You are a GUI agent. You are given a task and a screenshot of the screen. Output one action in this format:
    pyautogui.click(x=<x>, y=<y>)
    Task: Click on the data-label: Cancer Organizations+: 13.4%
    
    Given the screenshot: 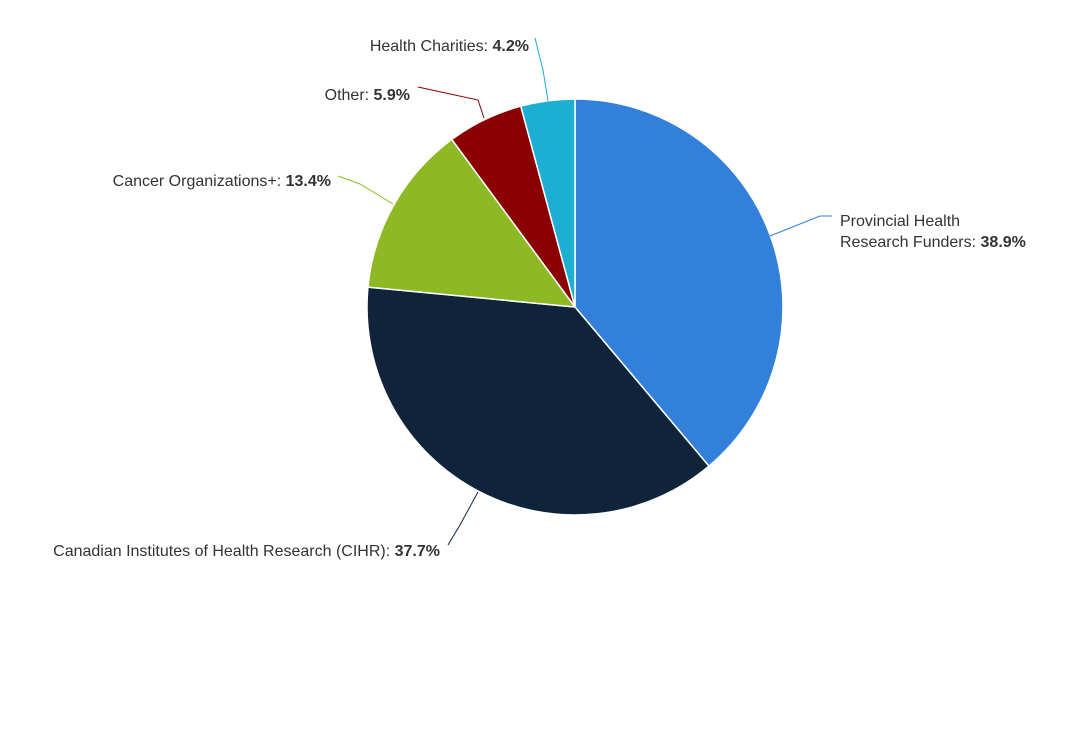 What is the action you would take?
    pyautogui.click(x=222, y=181)
    